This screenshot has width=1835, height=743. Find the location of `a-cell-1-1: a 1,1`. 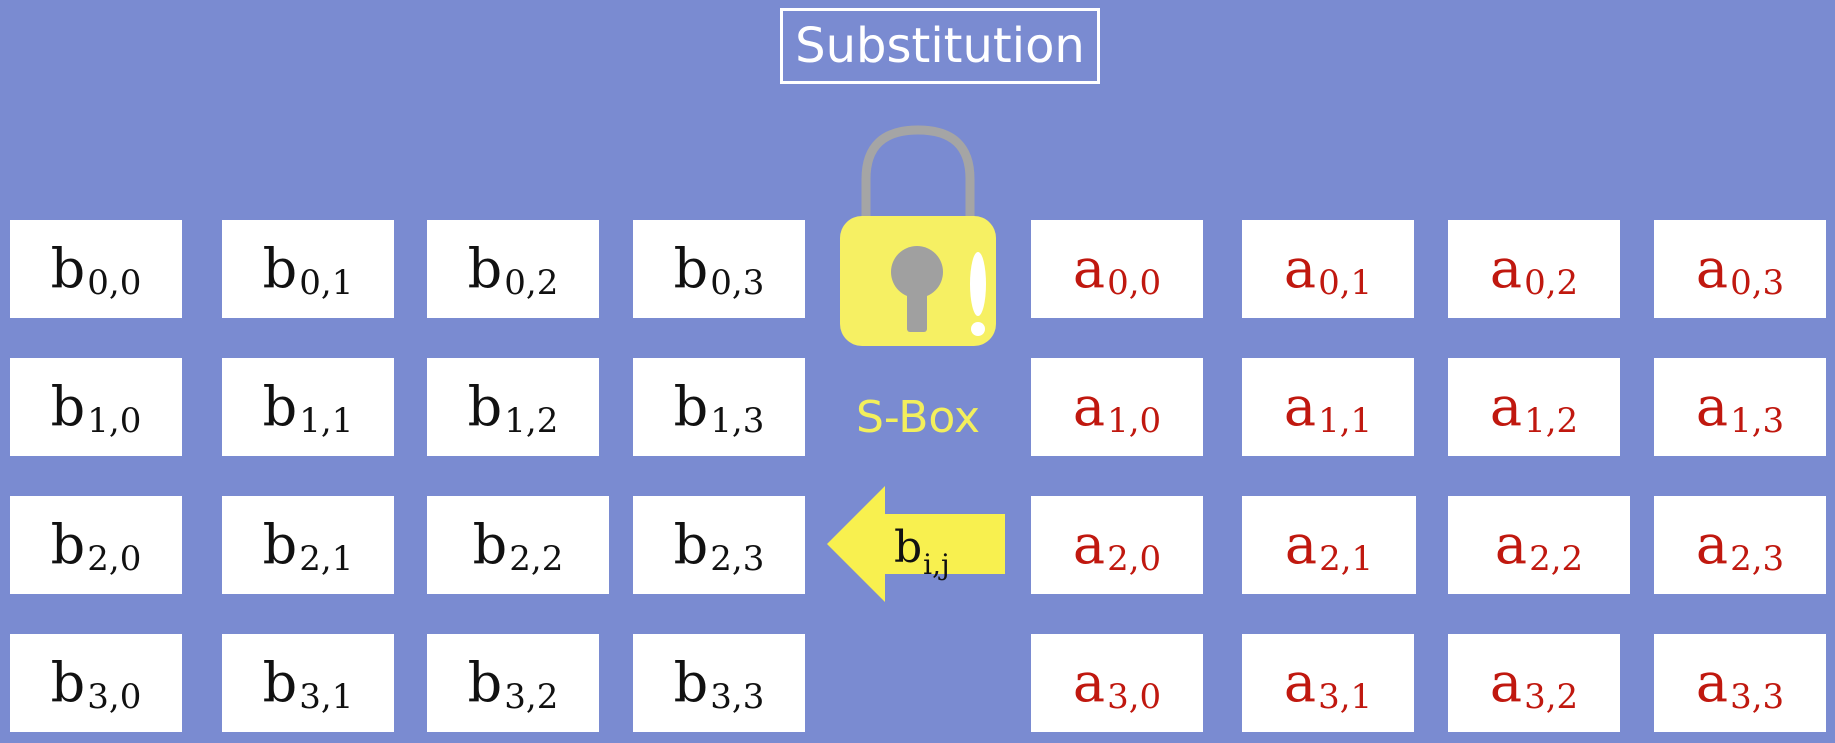

a-cell-1-1: a 1,1 is located at coordinates (1328, 407).